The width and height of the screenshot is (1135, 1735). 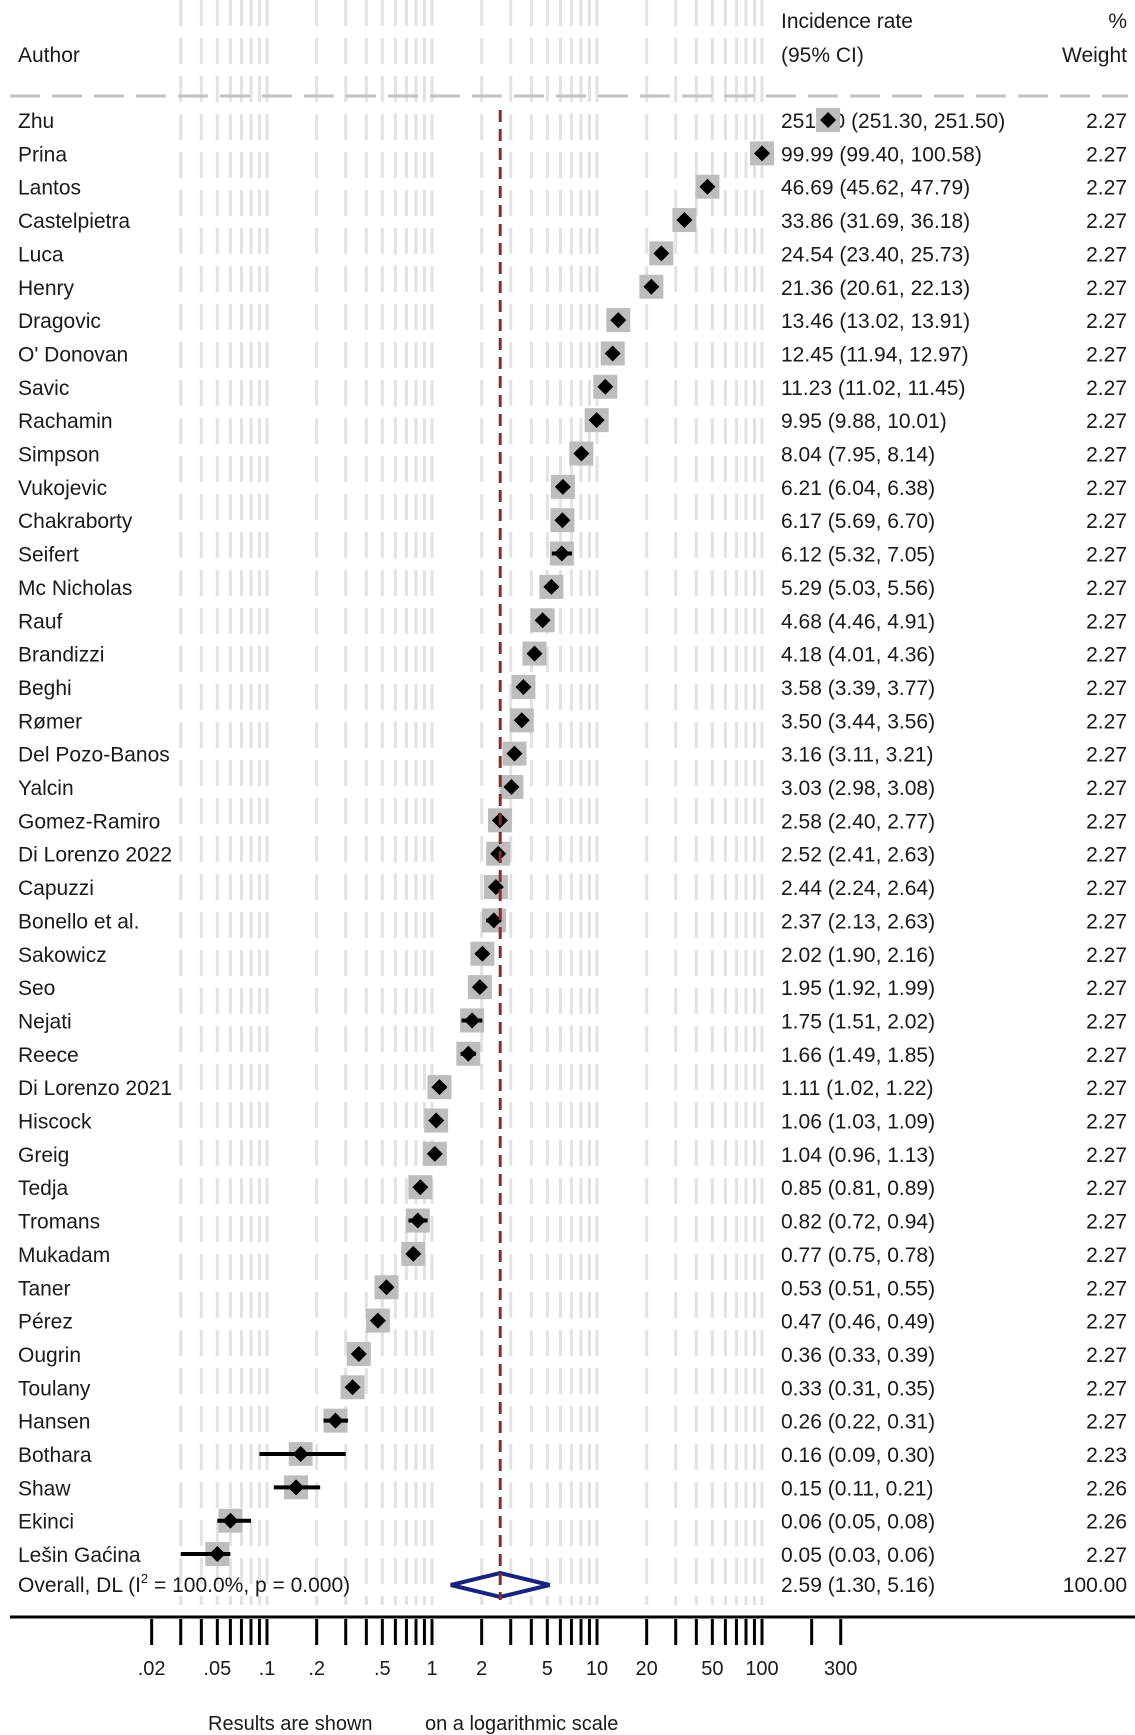 I want to click on study-ci-text: 0.33 (0.31, 0.35), so click(x=858, y=1388).